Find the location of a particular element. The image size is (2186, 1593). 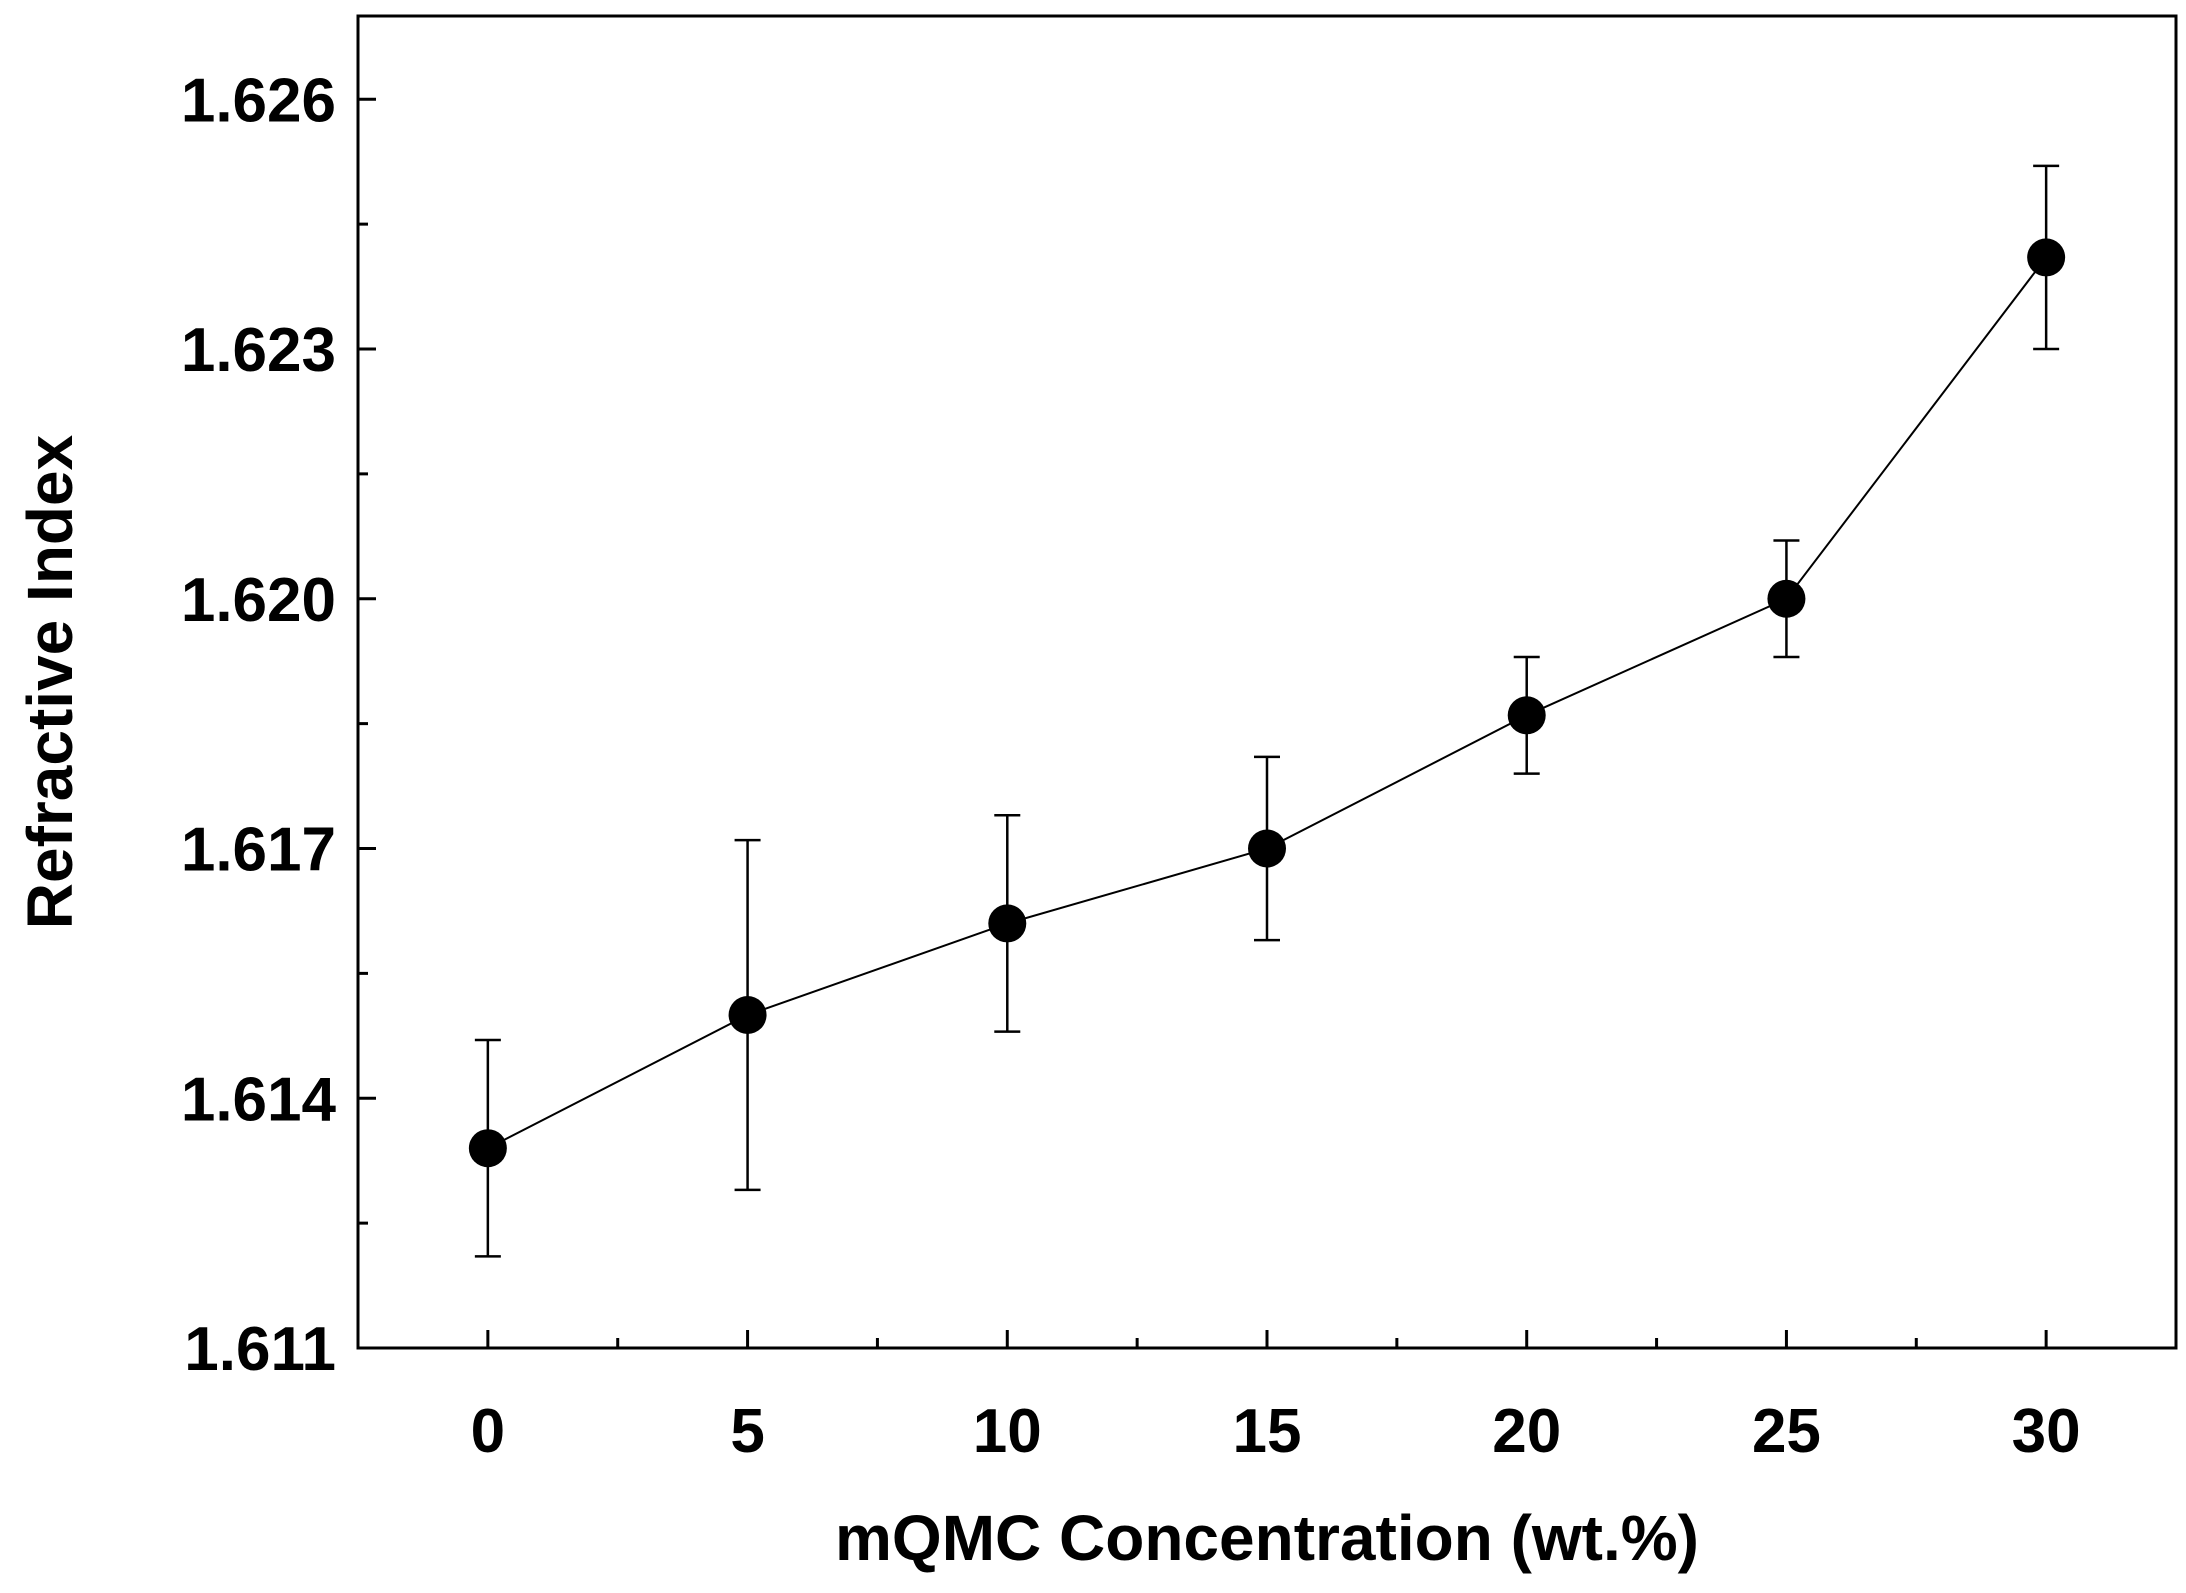

x-tick-label: 0 is located at coordinates (488, 1431).